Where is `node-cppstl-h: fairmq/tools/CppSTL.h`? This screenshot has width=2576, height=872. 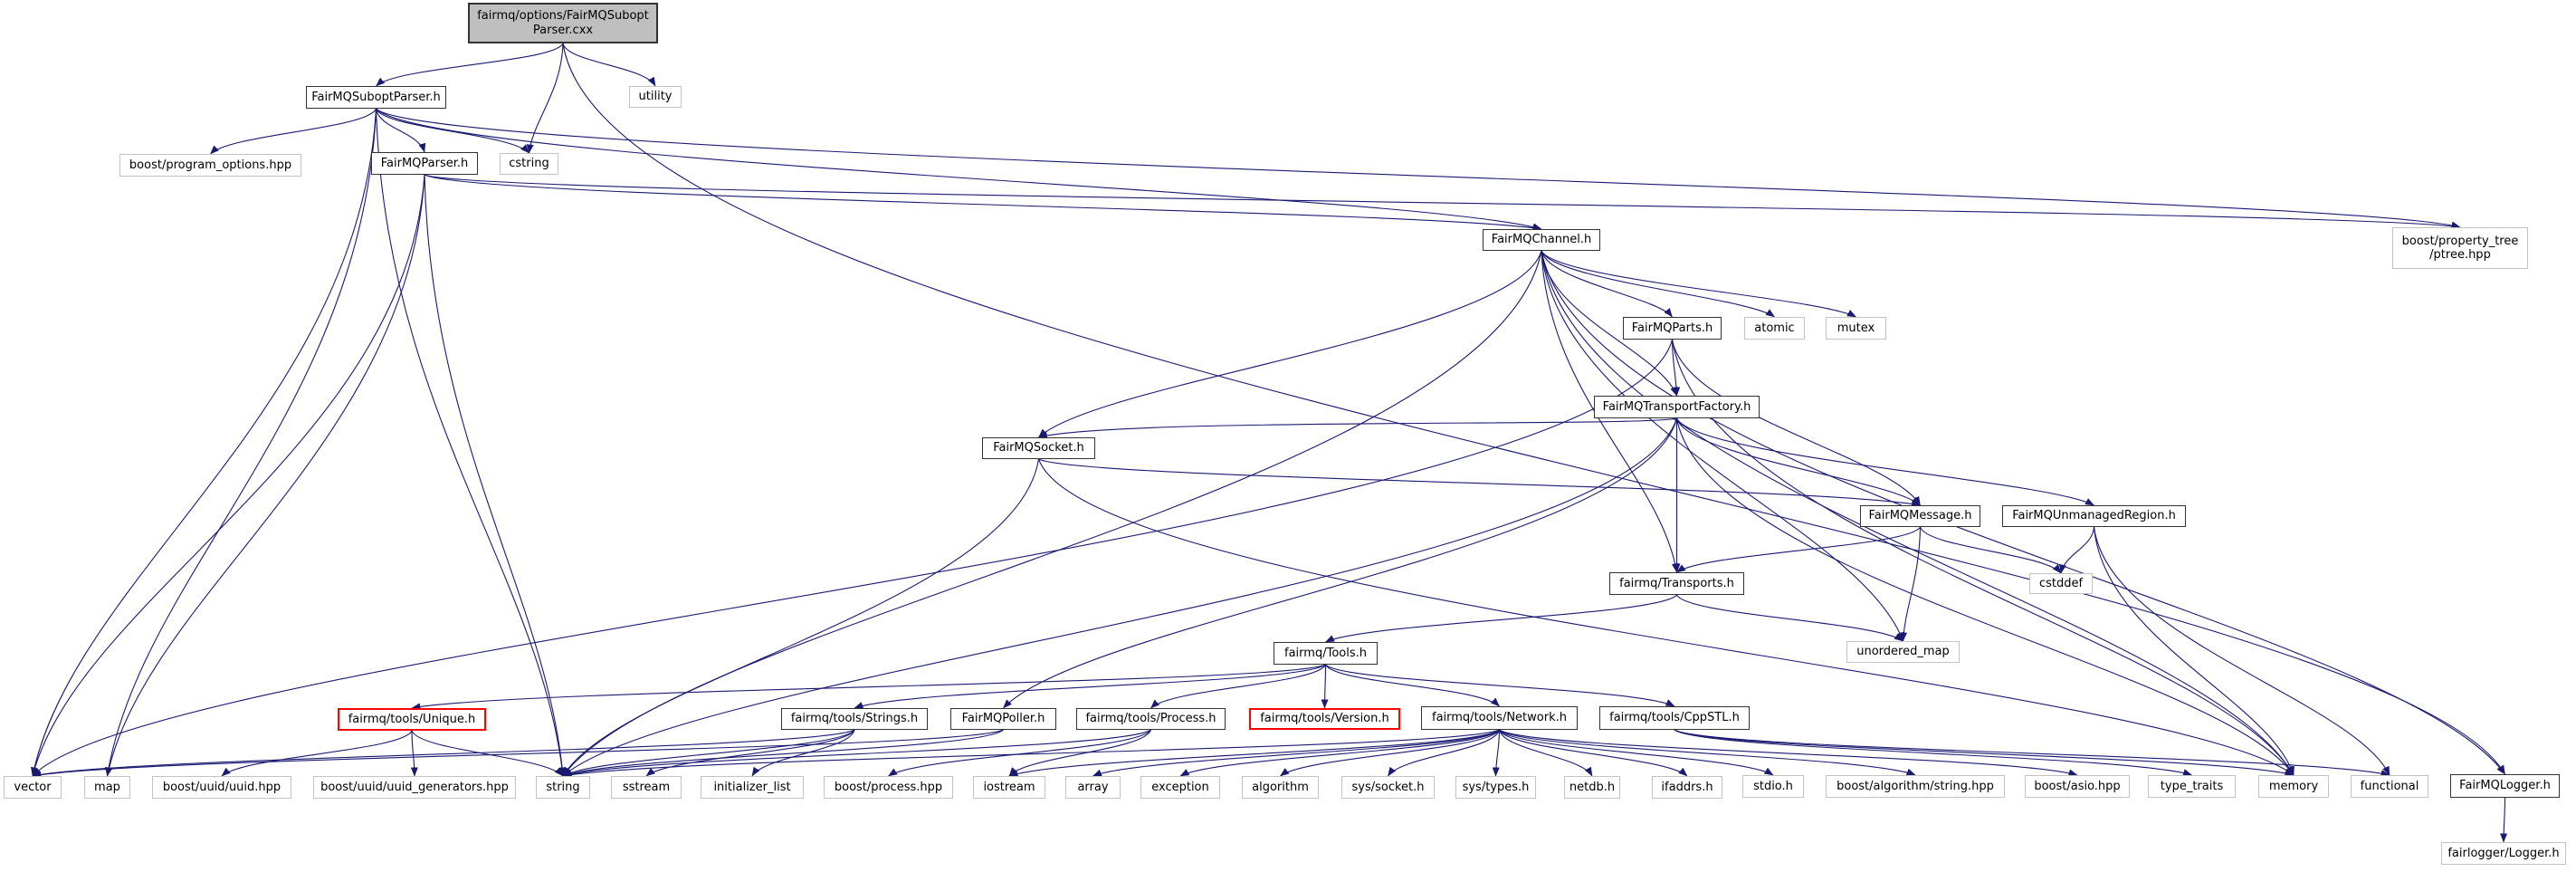
node-cppstl-h: fairmq/tools/CppSTL.h is located at coordinates (1674, 718).